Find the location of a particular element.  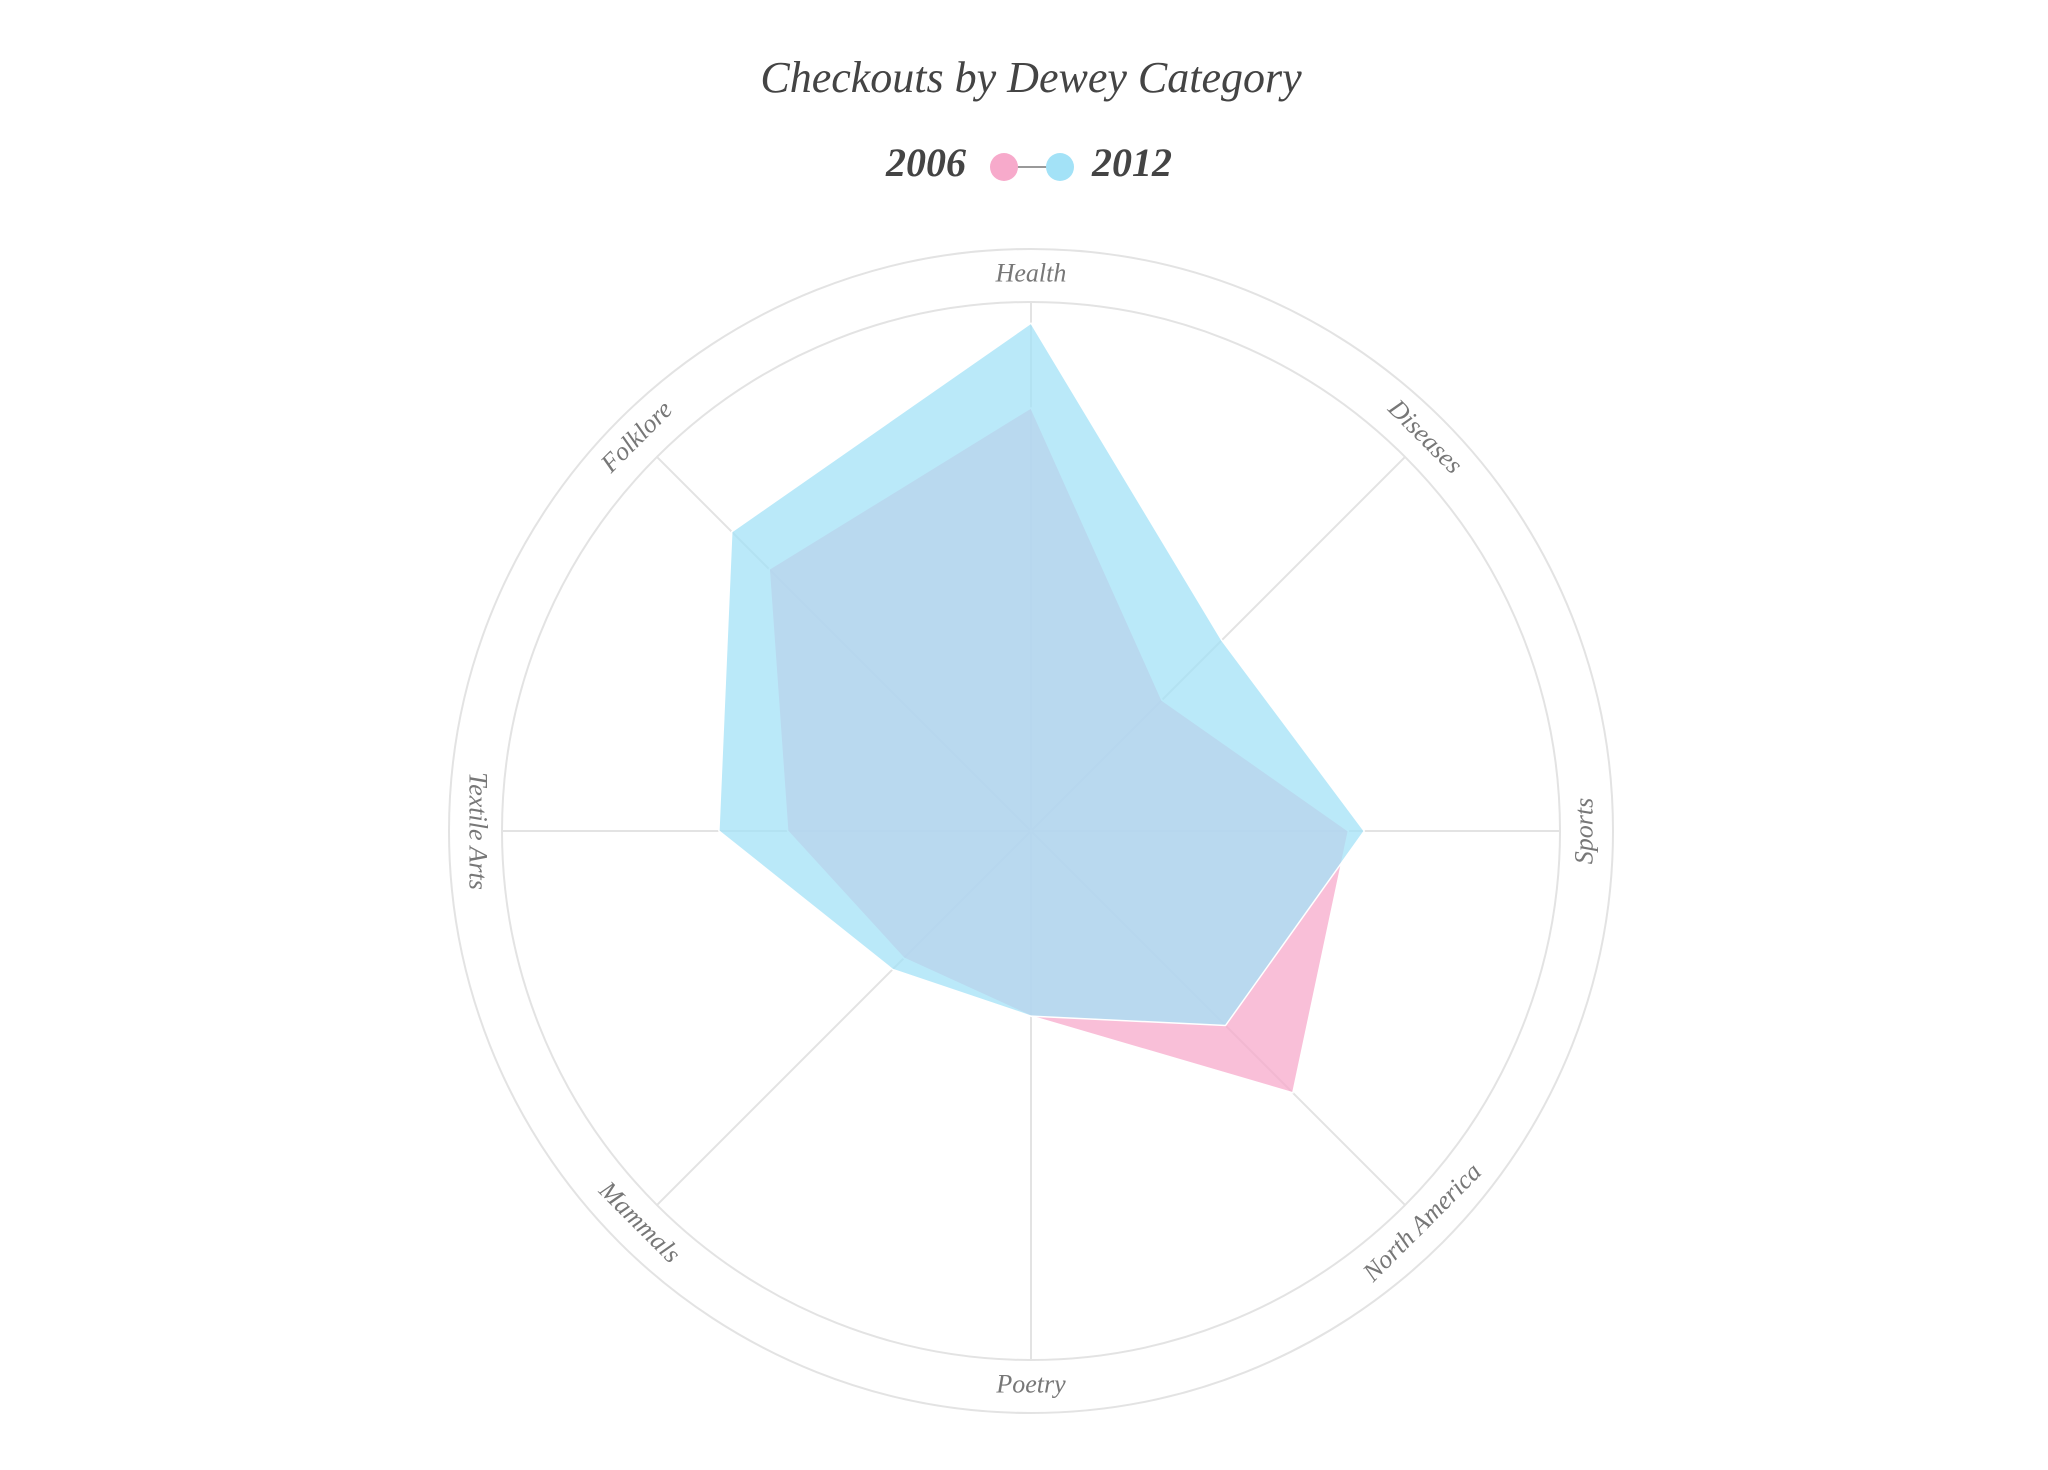

category-label: Textile Arts is located at coordinates (478, 831).